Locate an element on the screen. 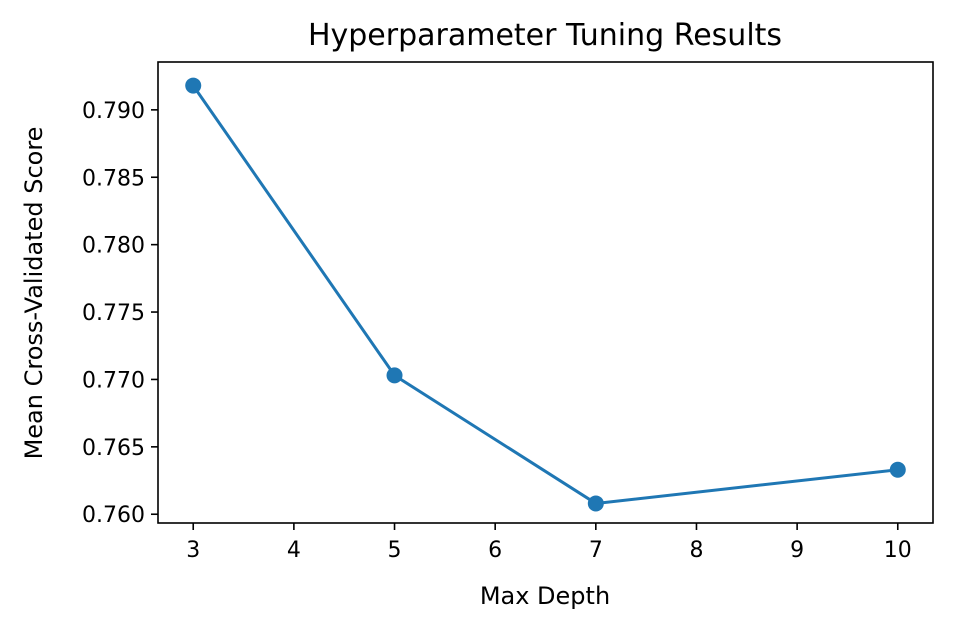 This screenshot has width=953, height=631. x-tick-label: 9 is located at coordinates (797, 550).